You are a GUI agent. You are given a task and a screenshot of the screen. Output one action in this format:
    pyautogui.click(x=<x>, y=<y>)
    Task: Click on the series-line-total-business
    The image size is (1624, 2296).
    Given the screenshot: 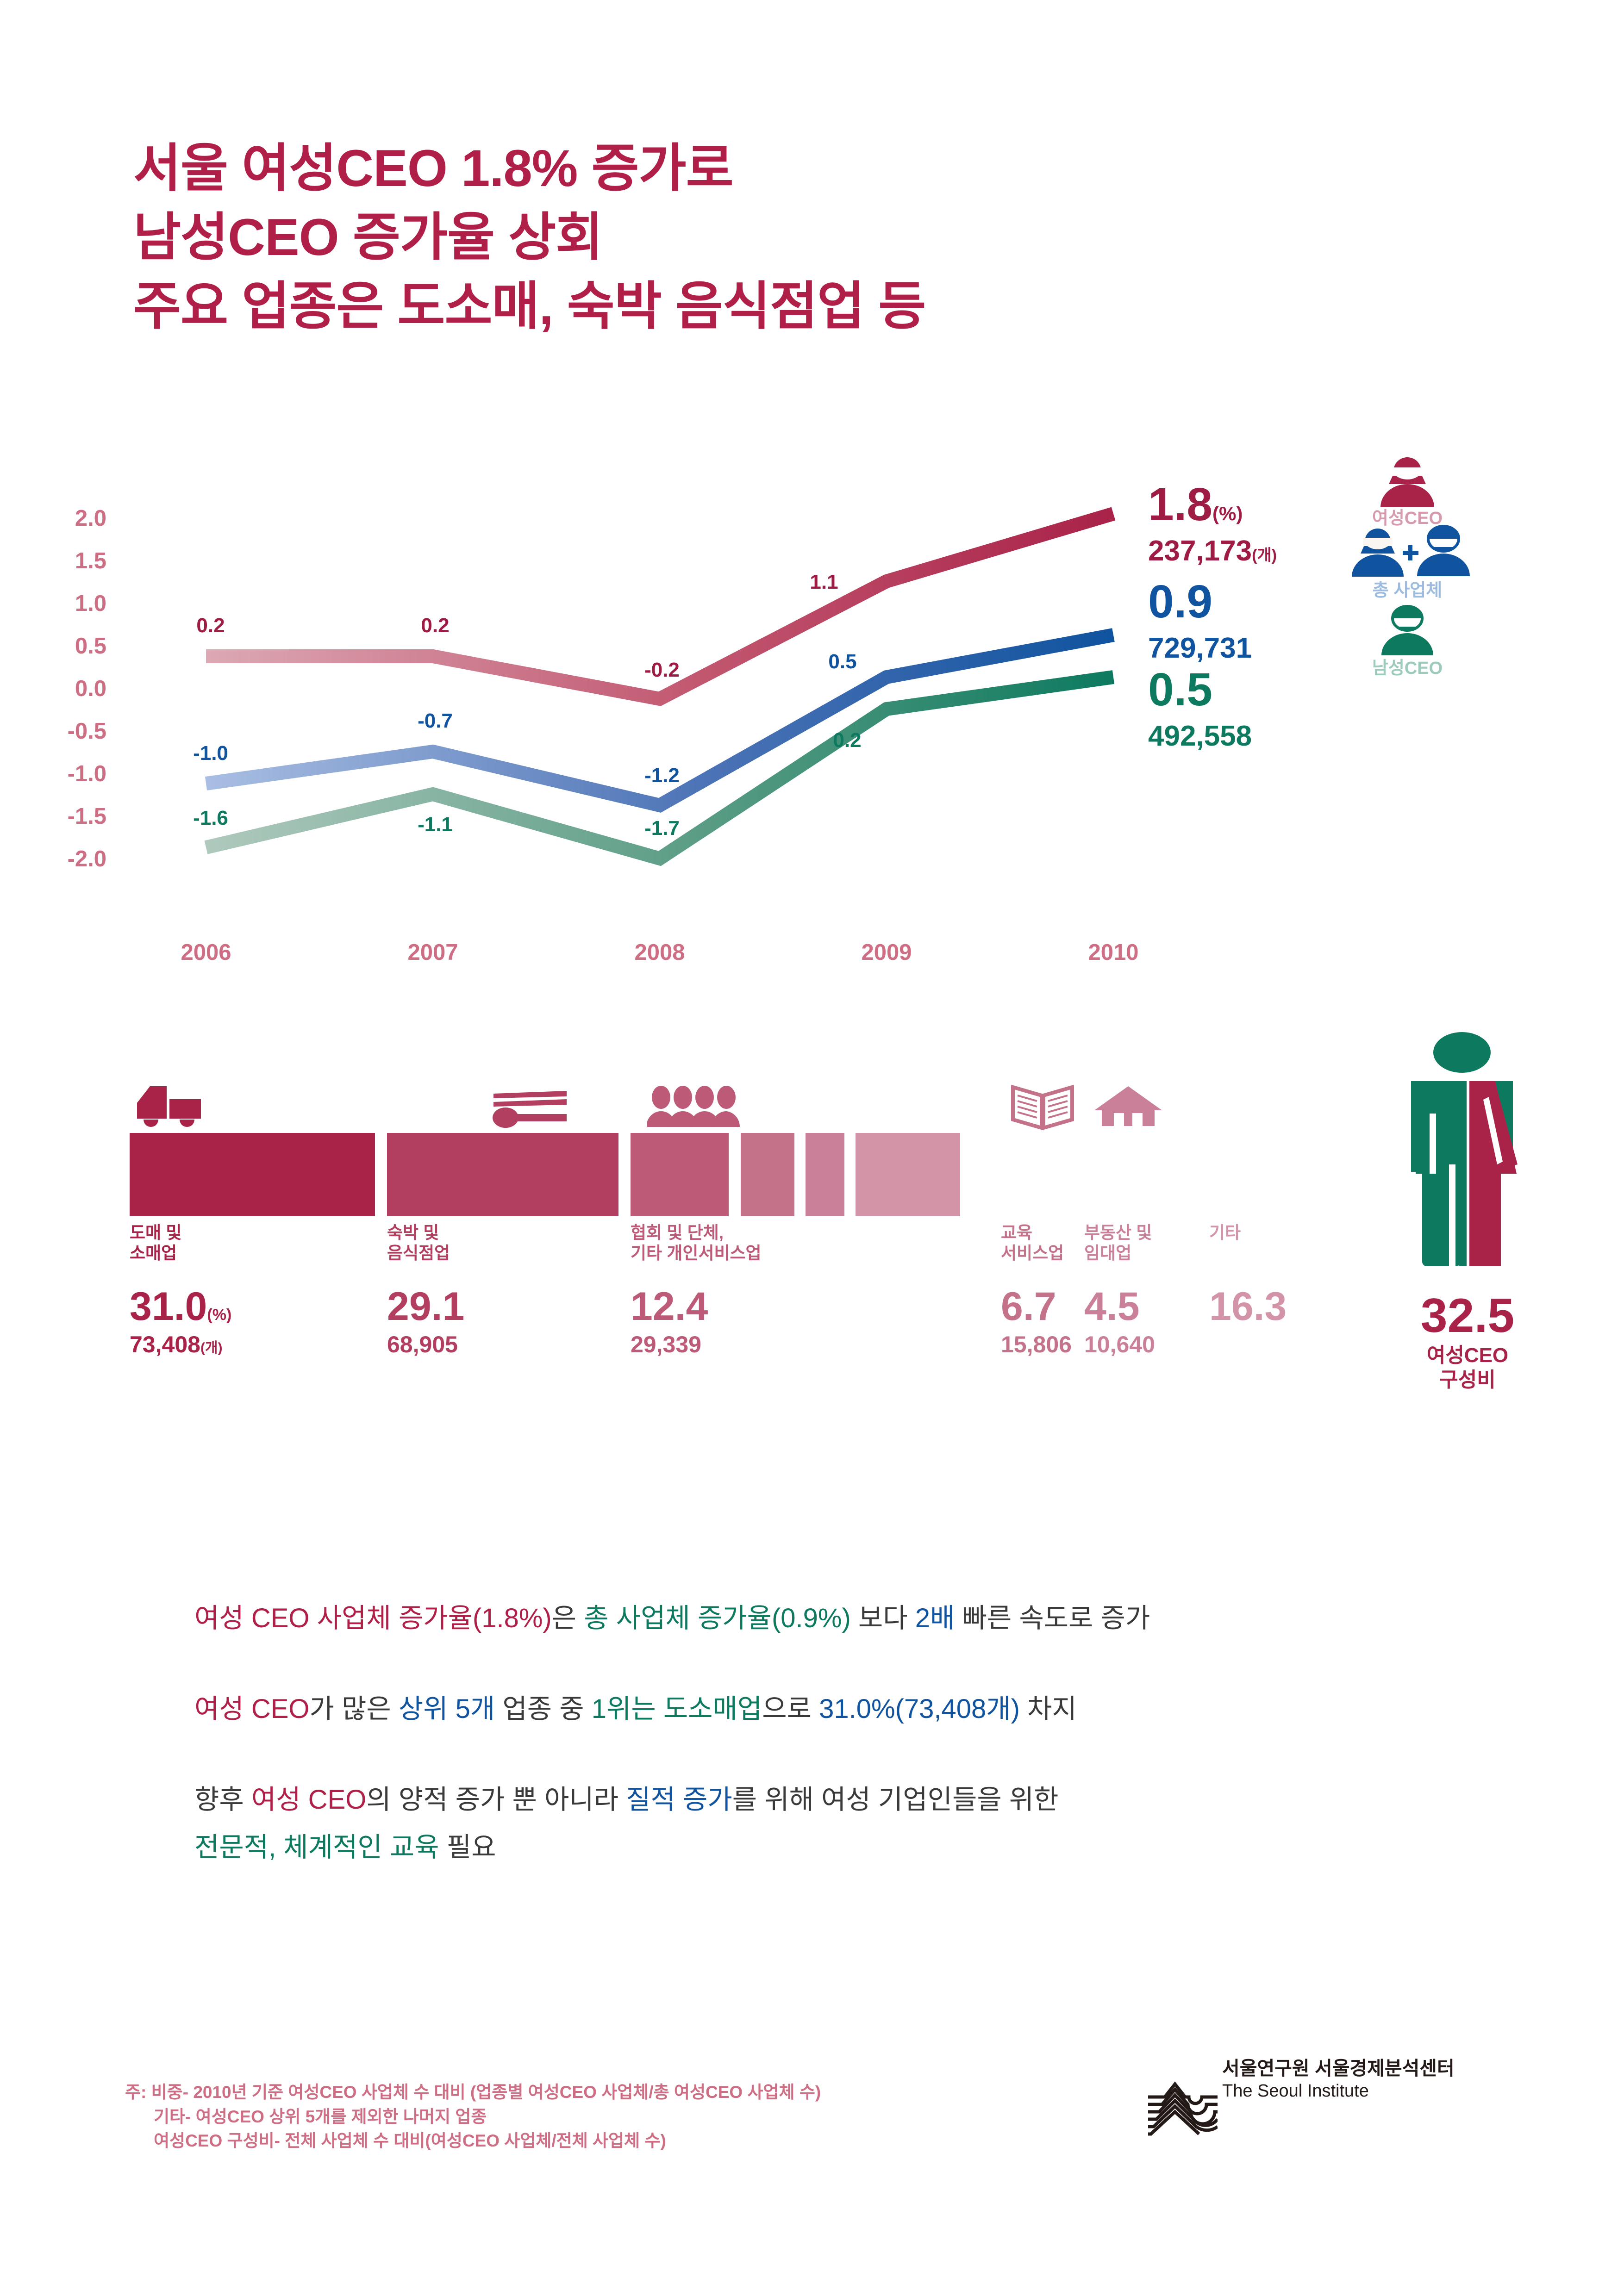 What is the action you would take?
    pyautogui.click(x=660, y=720)
    